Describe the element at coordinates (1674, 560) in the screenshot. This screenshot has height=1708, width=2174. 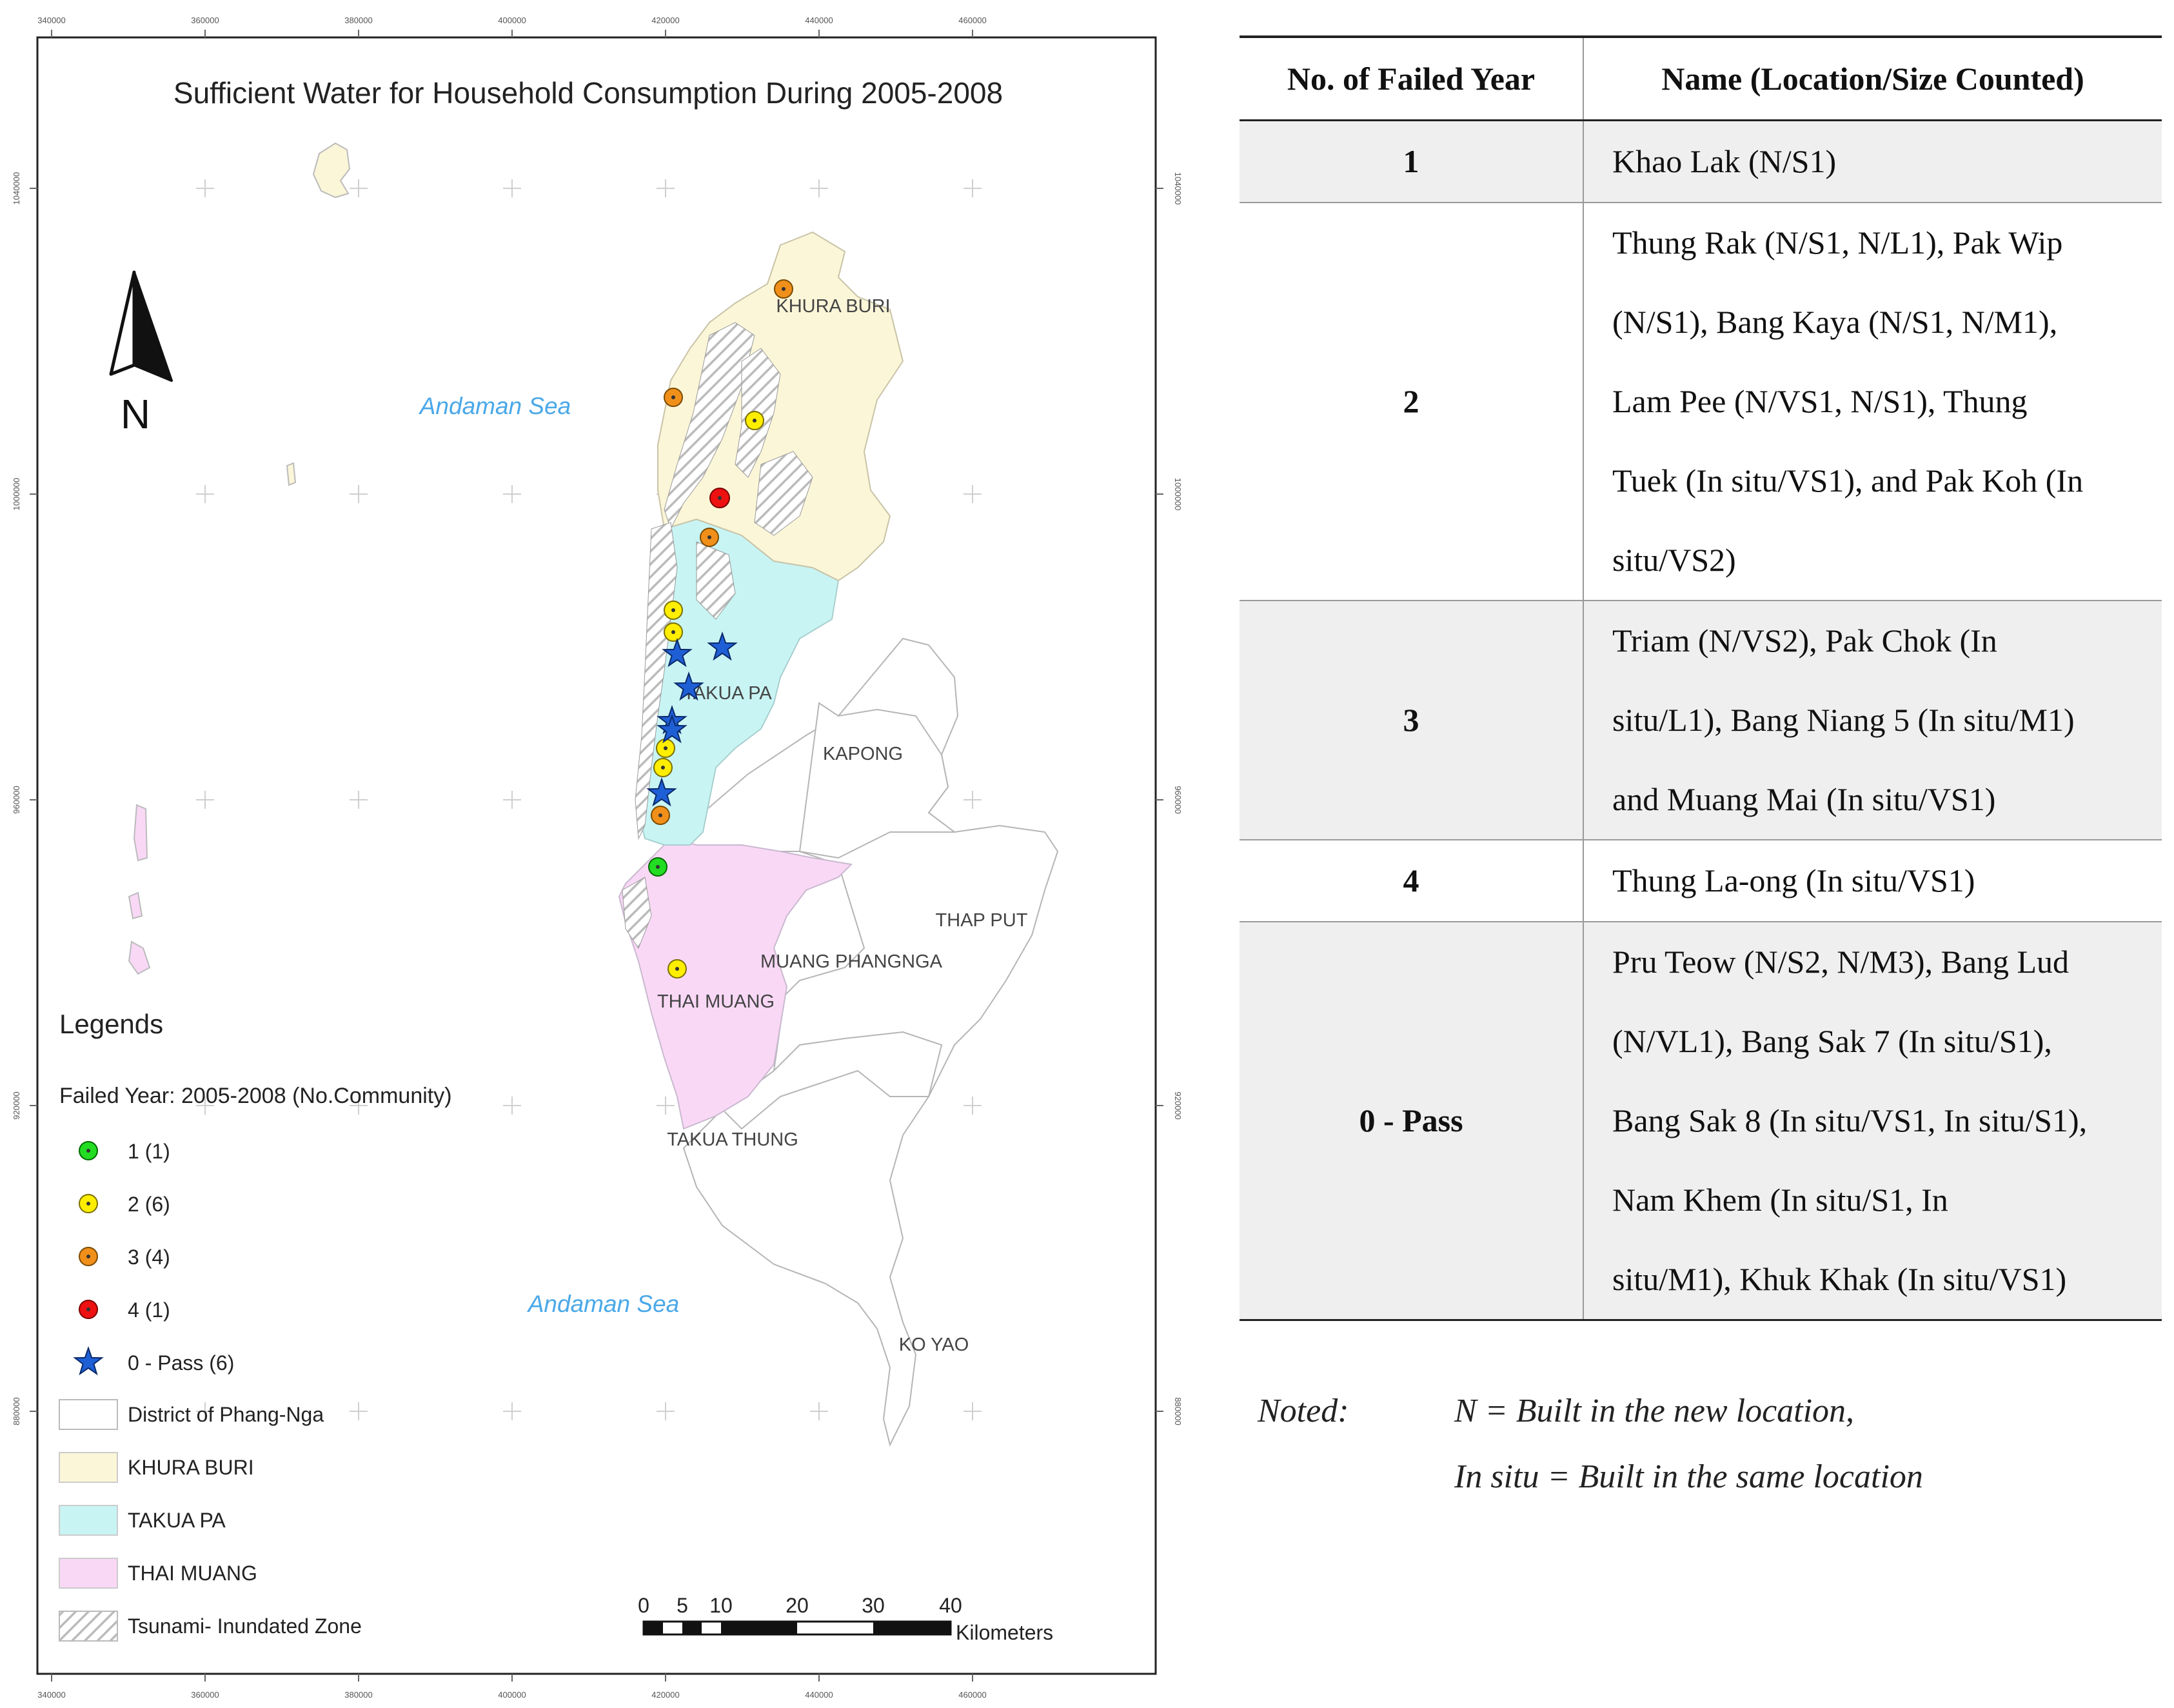
I see `names-line: situ/VS2)` at that location.